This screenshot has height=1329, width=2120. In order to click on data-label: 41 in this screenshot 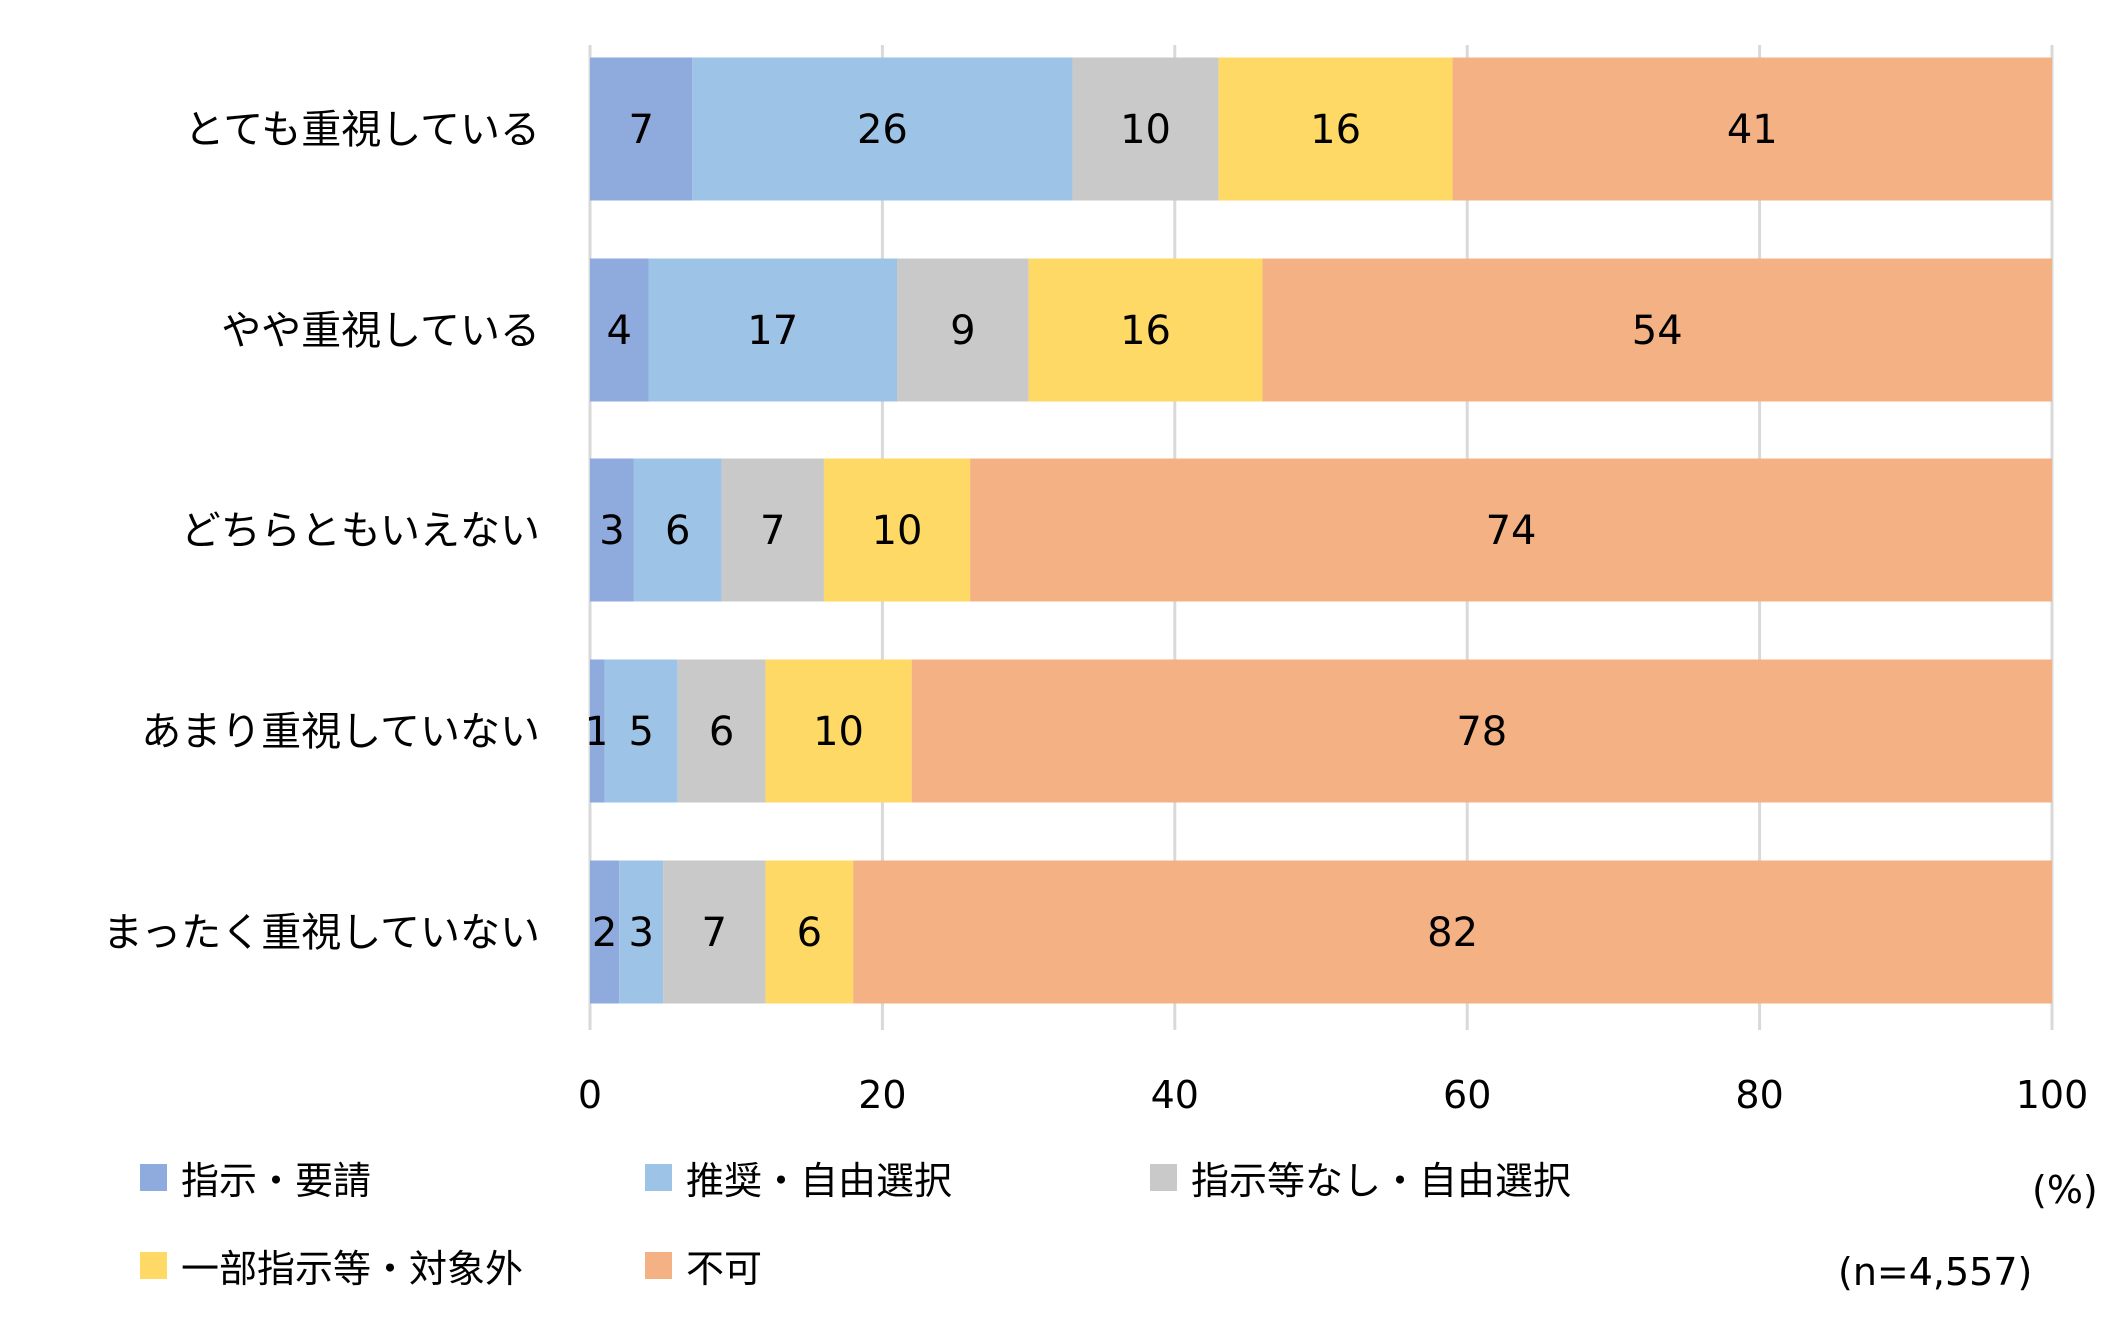, I will do `click(1752, 130)`.